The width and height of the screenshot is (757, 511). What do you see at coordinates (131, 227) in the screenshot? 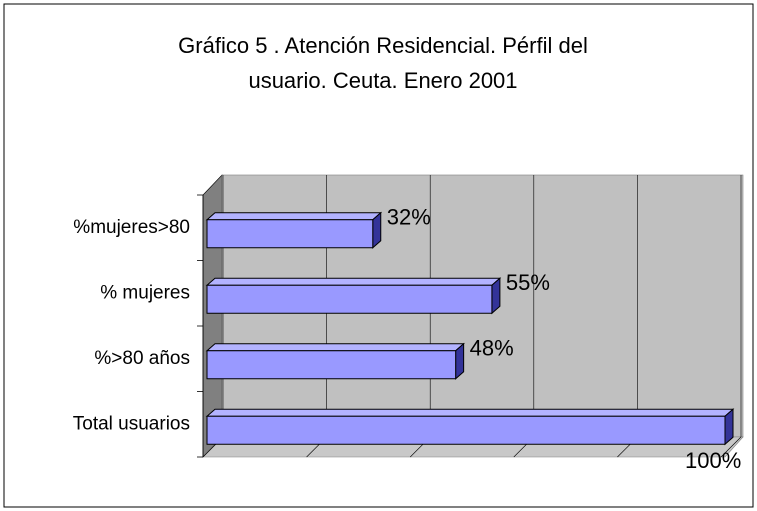
I see `y-tick-label: %mujeres>80` at bounding box center [131, 227].